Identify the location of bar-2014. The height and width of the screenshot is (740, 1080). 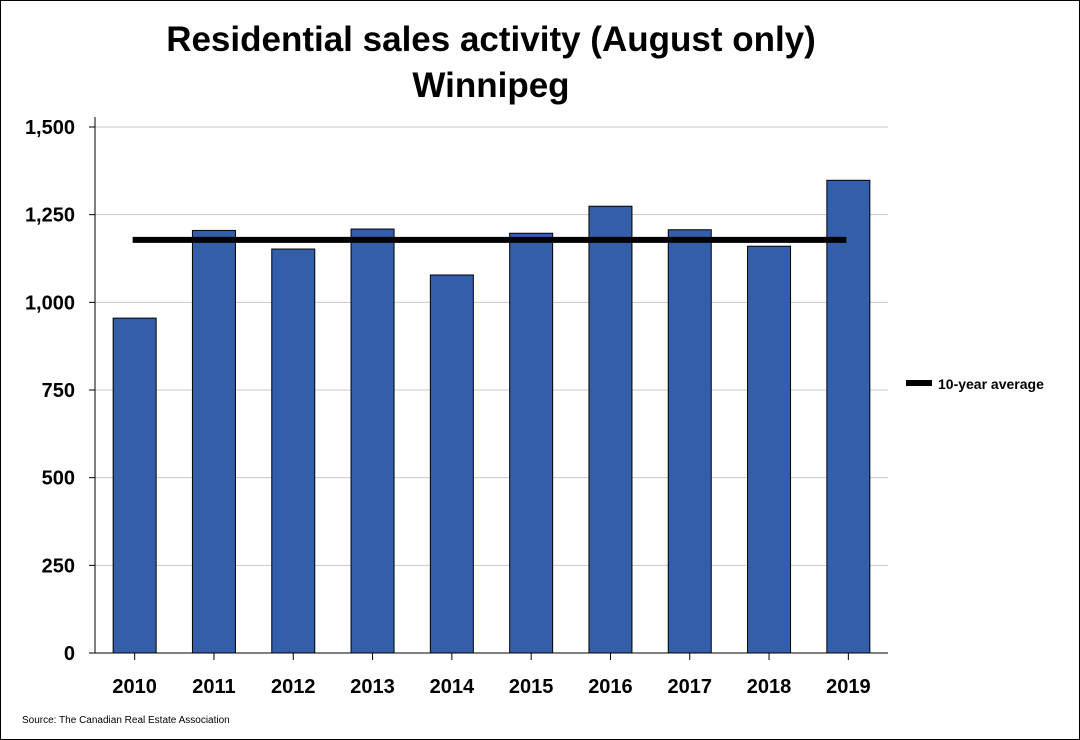
(451, 464).